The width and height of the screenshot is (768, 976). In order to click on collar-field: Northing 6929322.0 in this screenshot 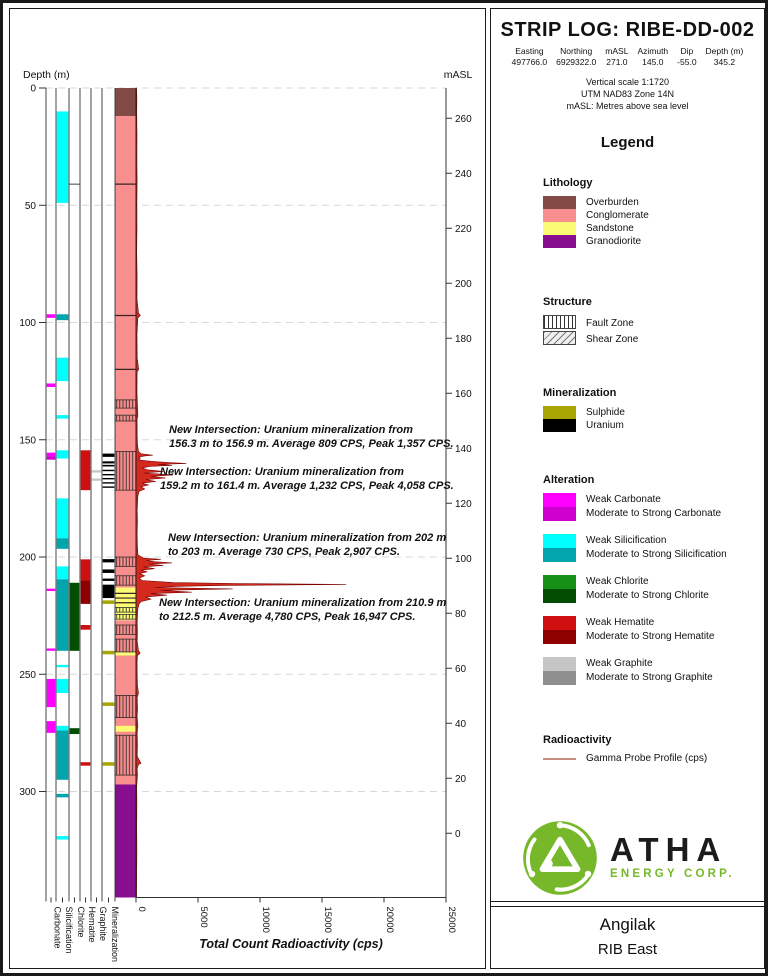, I will do `click(576, 57)`.